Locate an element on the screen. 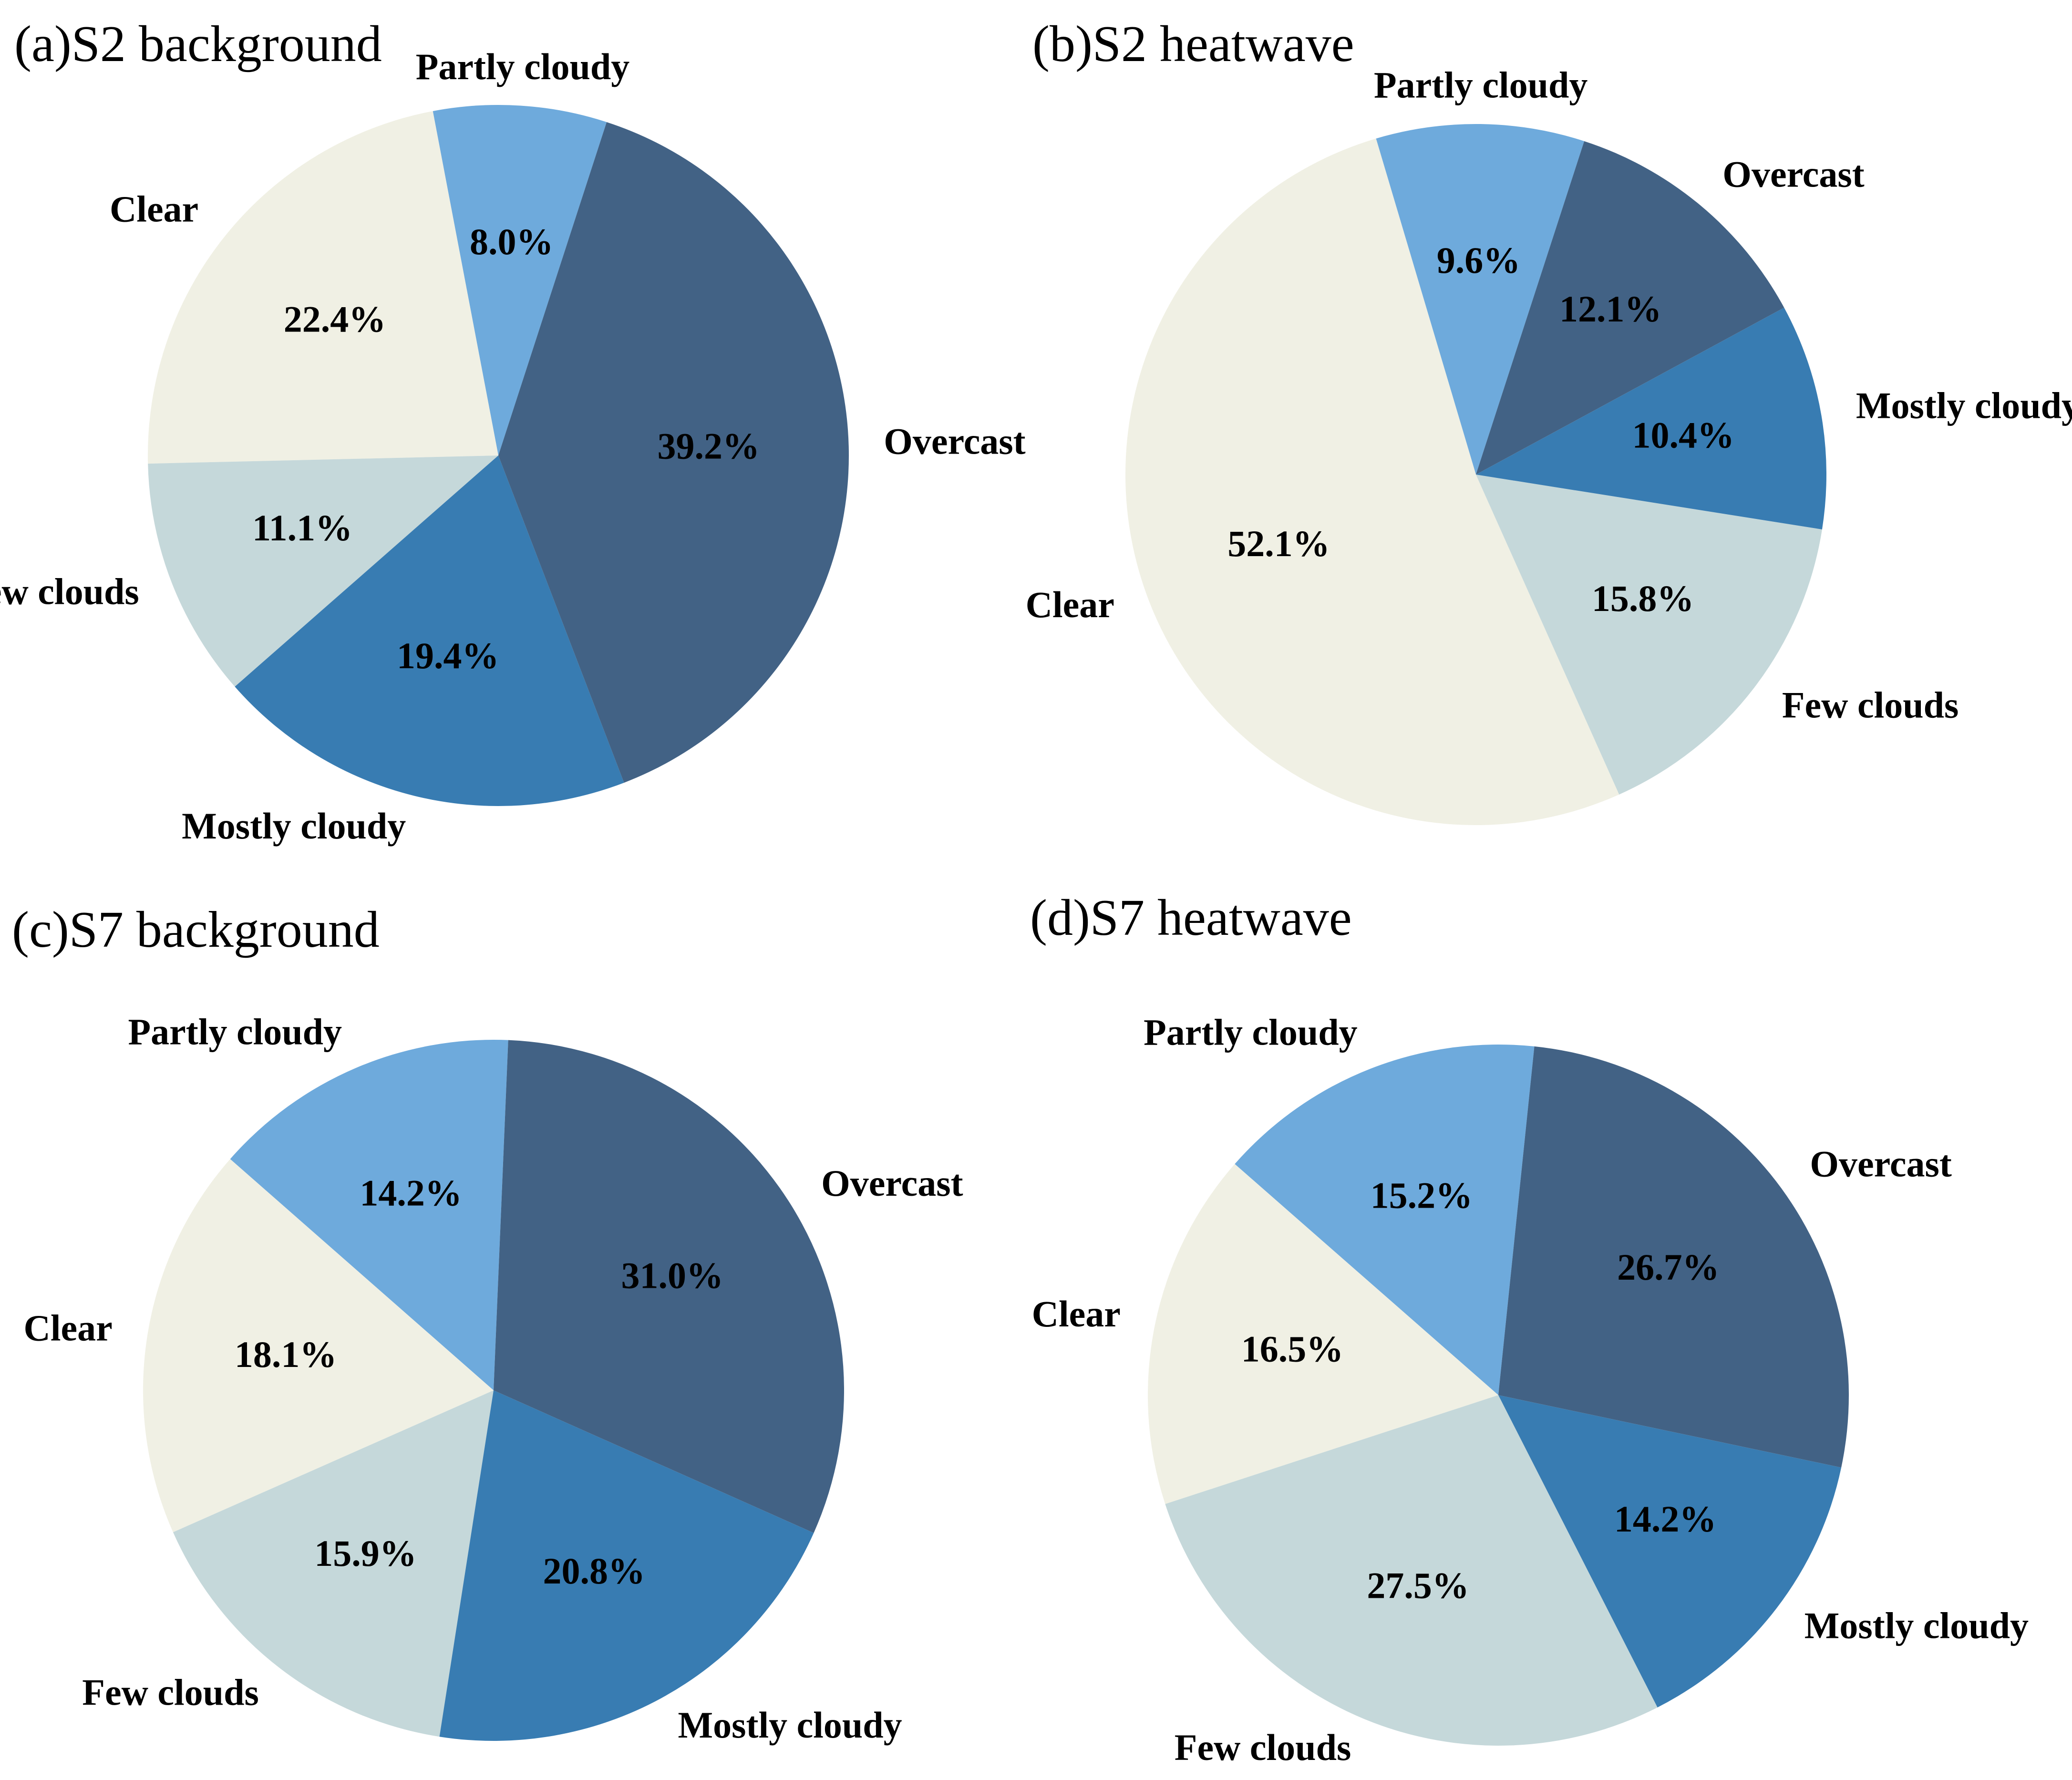 This screenshot has height=1780, width=2072. pie-d-category-mostly-cloudy: Mostly cloudy is located at coordinates (1916, 1625).